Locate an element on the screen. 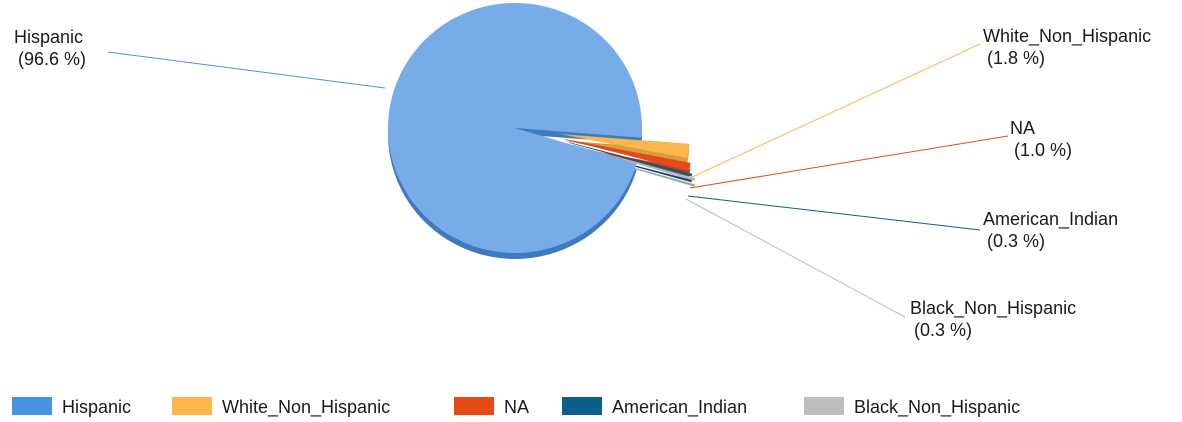 The height and width of the screenshot is (422, 1182). legend-item-american-indian: American_Indian is located at coordinates (654, 407).